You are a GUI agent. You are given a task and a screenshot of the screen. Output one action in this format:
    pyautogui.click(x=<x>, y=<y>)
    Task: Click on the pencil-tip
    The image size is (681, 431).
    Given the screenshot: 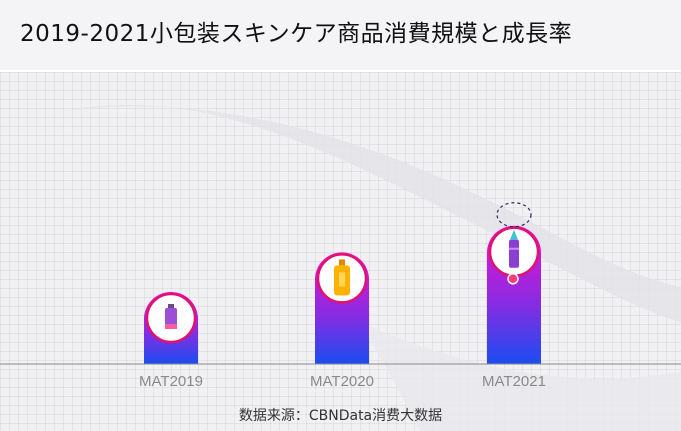 What is the action you would take?
    pyautogui.click(x=514, y=234)
    